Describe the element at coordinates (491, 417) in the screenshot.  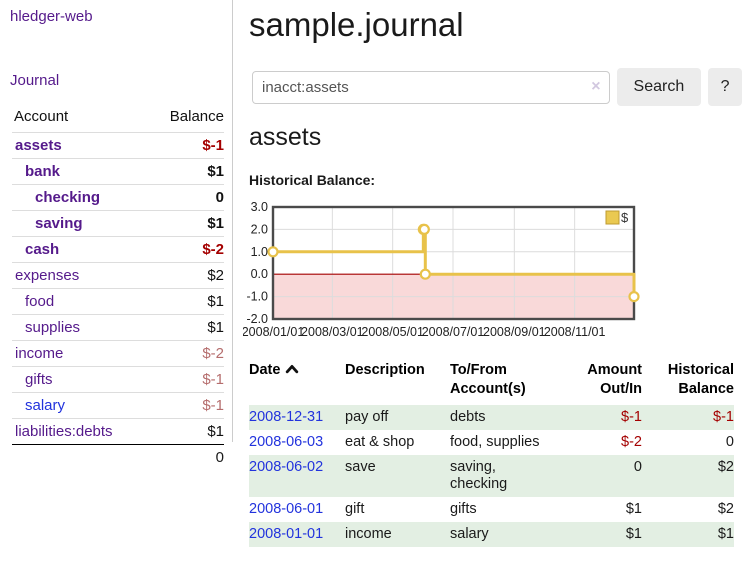
I see `register-row: 2008-12-31 pay off debts $-1 $-1` at that location.